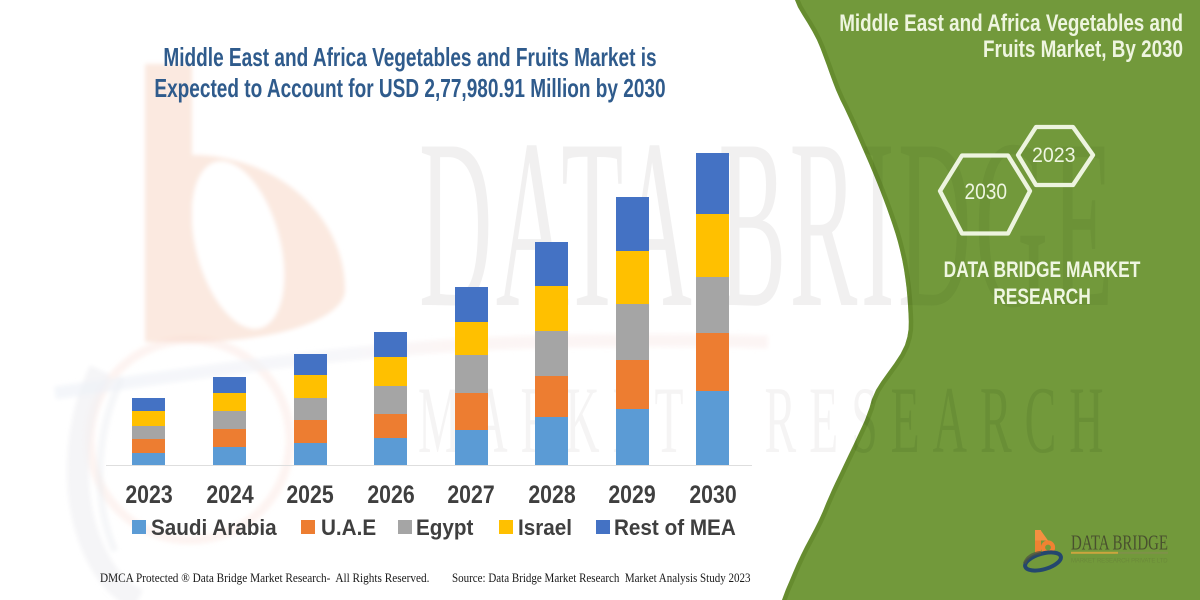 The height and width of the screenshot is (600, 1200). What do you see at coordinates (986, 191) in the screenshot?
I see `svg-text: 2030` at bounding box center [986, 191].